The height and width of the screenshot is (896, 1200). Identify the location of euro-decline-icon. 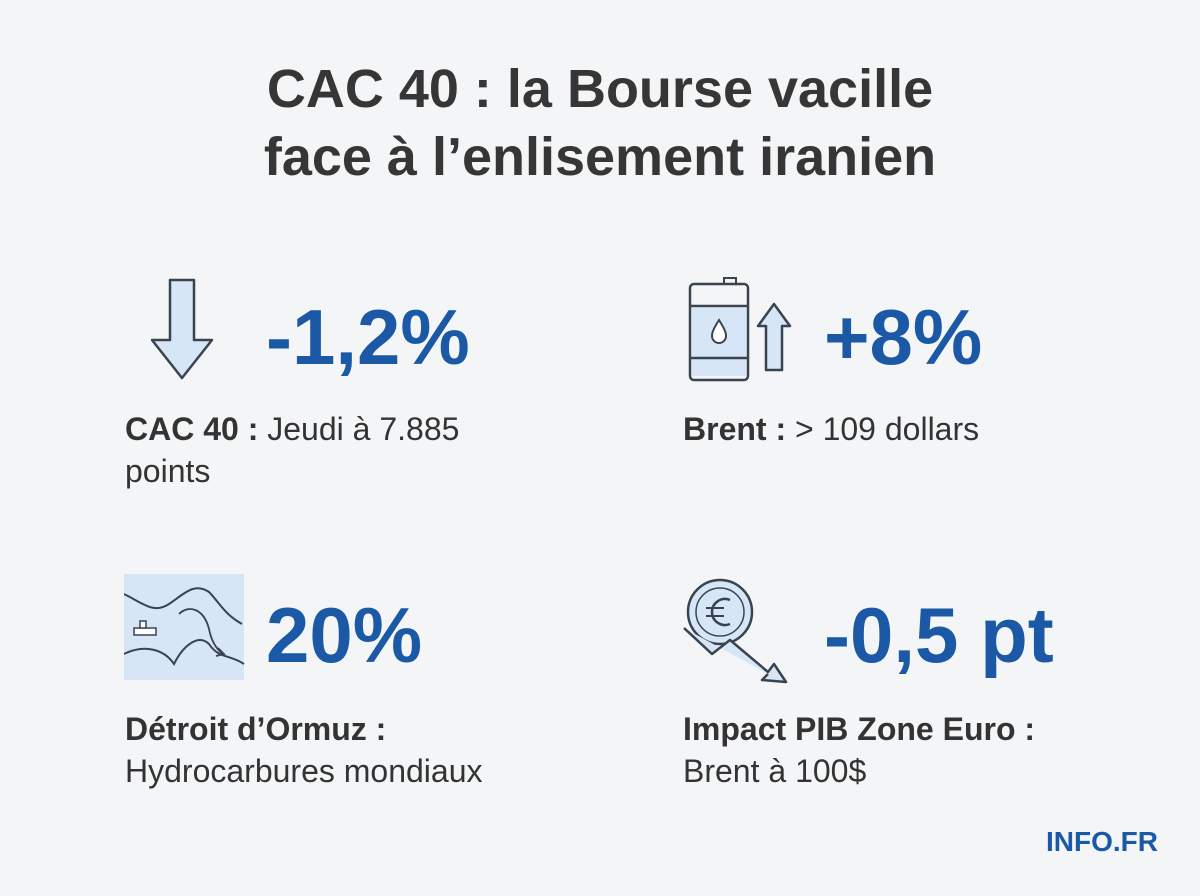
(735, 631).